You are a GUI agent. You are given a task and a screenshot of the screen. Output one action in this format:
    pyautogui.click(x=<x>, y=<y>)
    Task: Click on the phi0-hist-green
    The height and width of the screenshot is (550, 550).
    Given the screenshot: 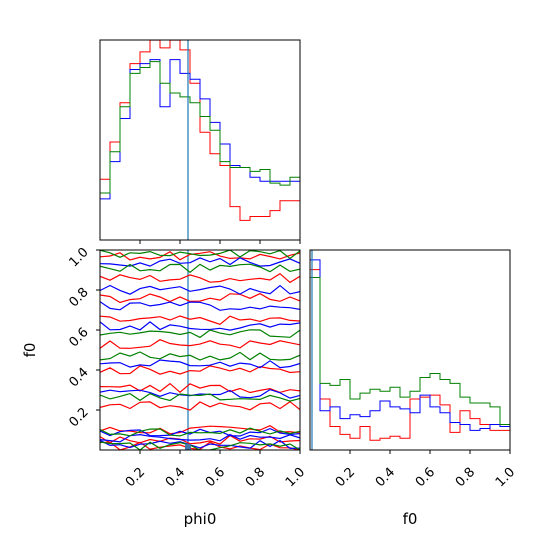 What is the action you would take?
    pyautogui.click(x=200, y=150)
    